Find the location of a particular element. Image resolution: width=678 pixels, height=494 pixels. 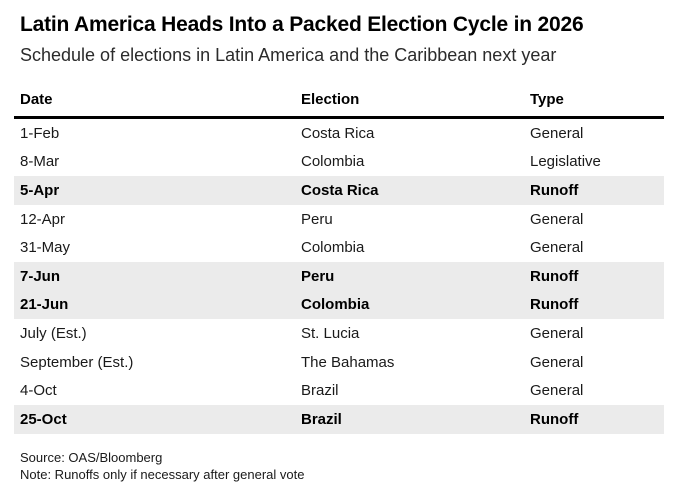

cell-date: July (Est.) is located at coordinates (53, 333).